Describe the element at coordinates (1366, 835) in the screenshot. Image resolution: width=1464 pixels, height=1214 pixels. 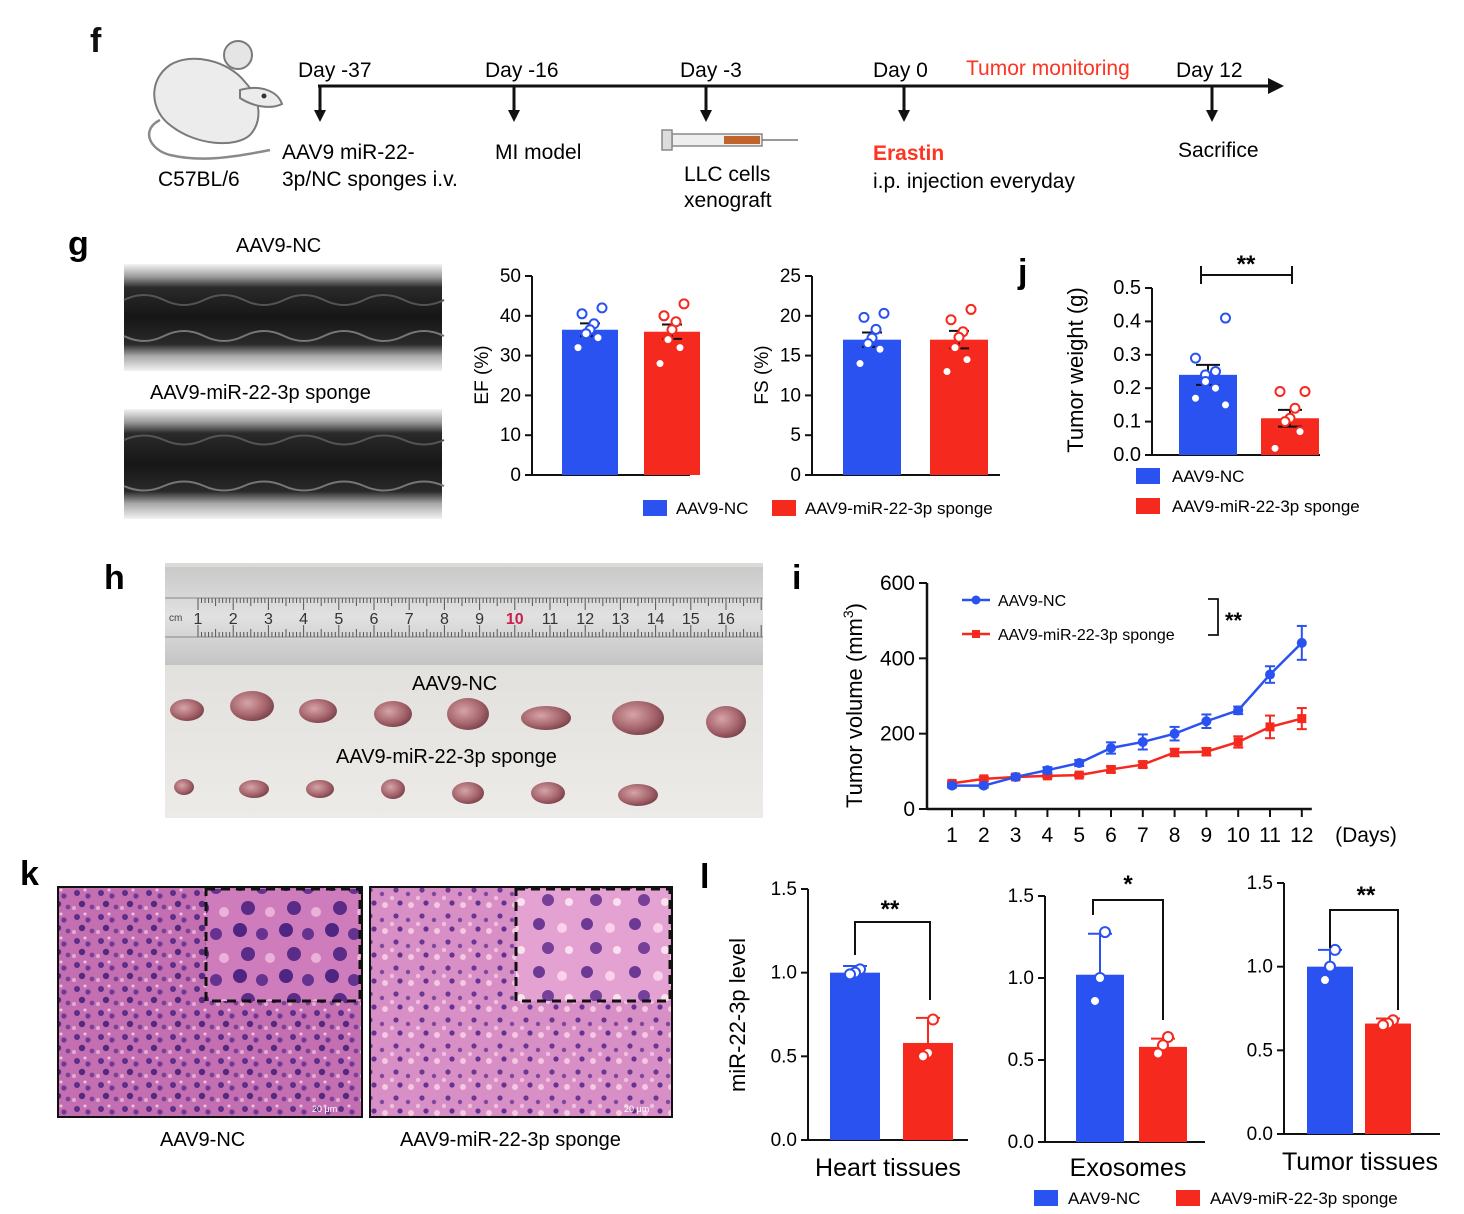
I see `x-axis-label: (Days)` at that location.